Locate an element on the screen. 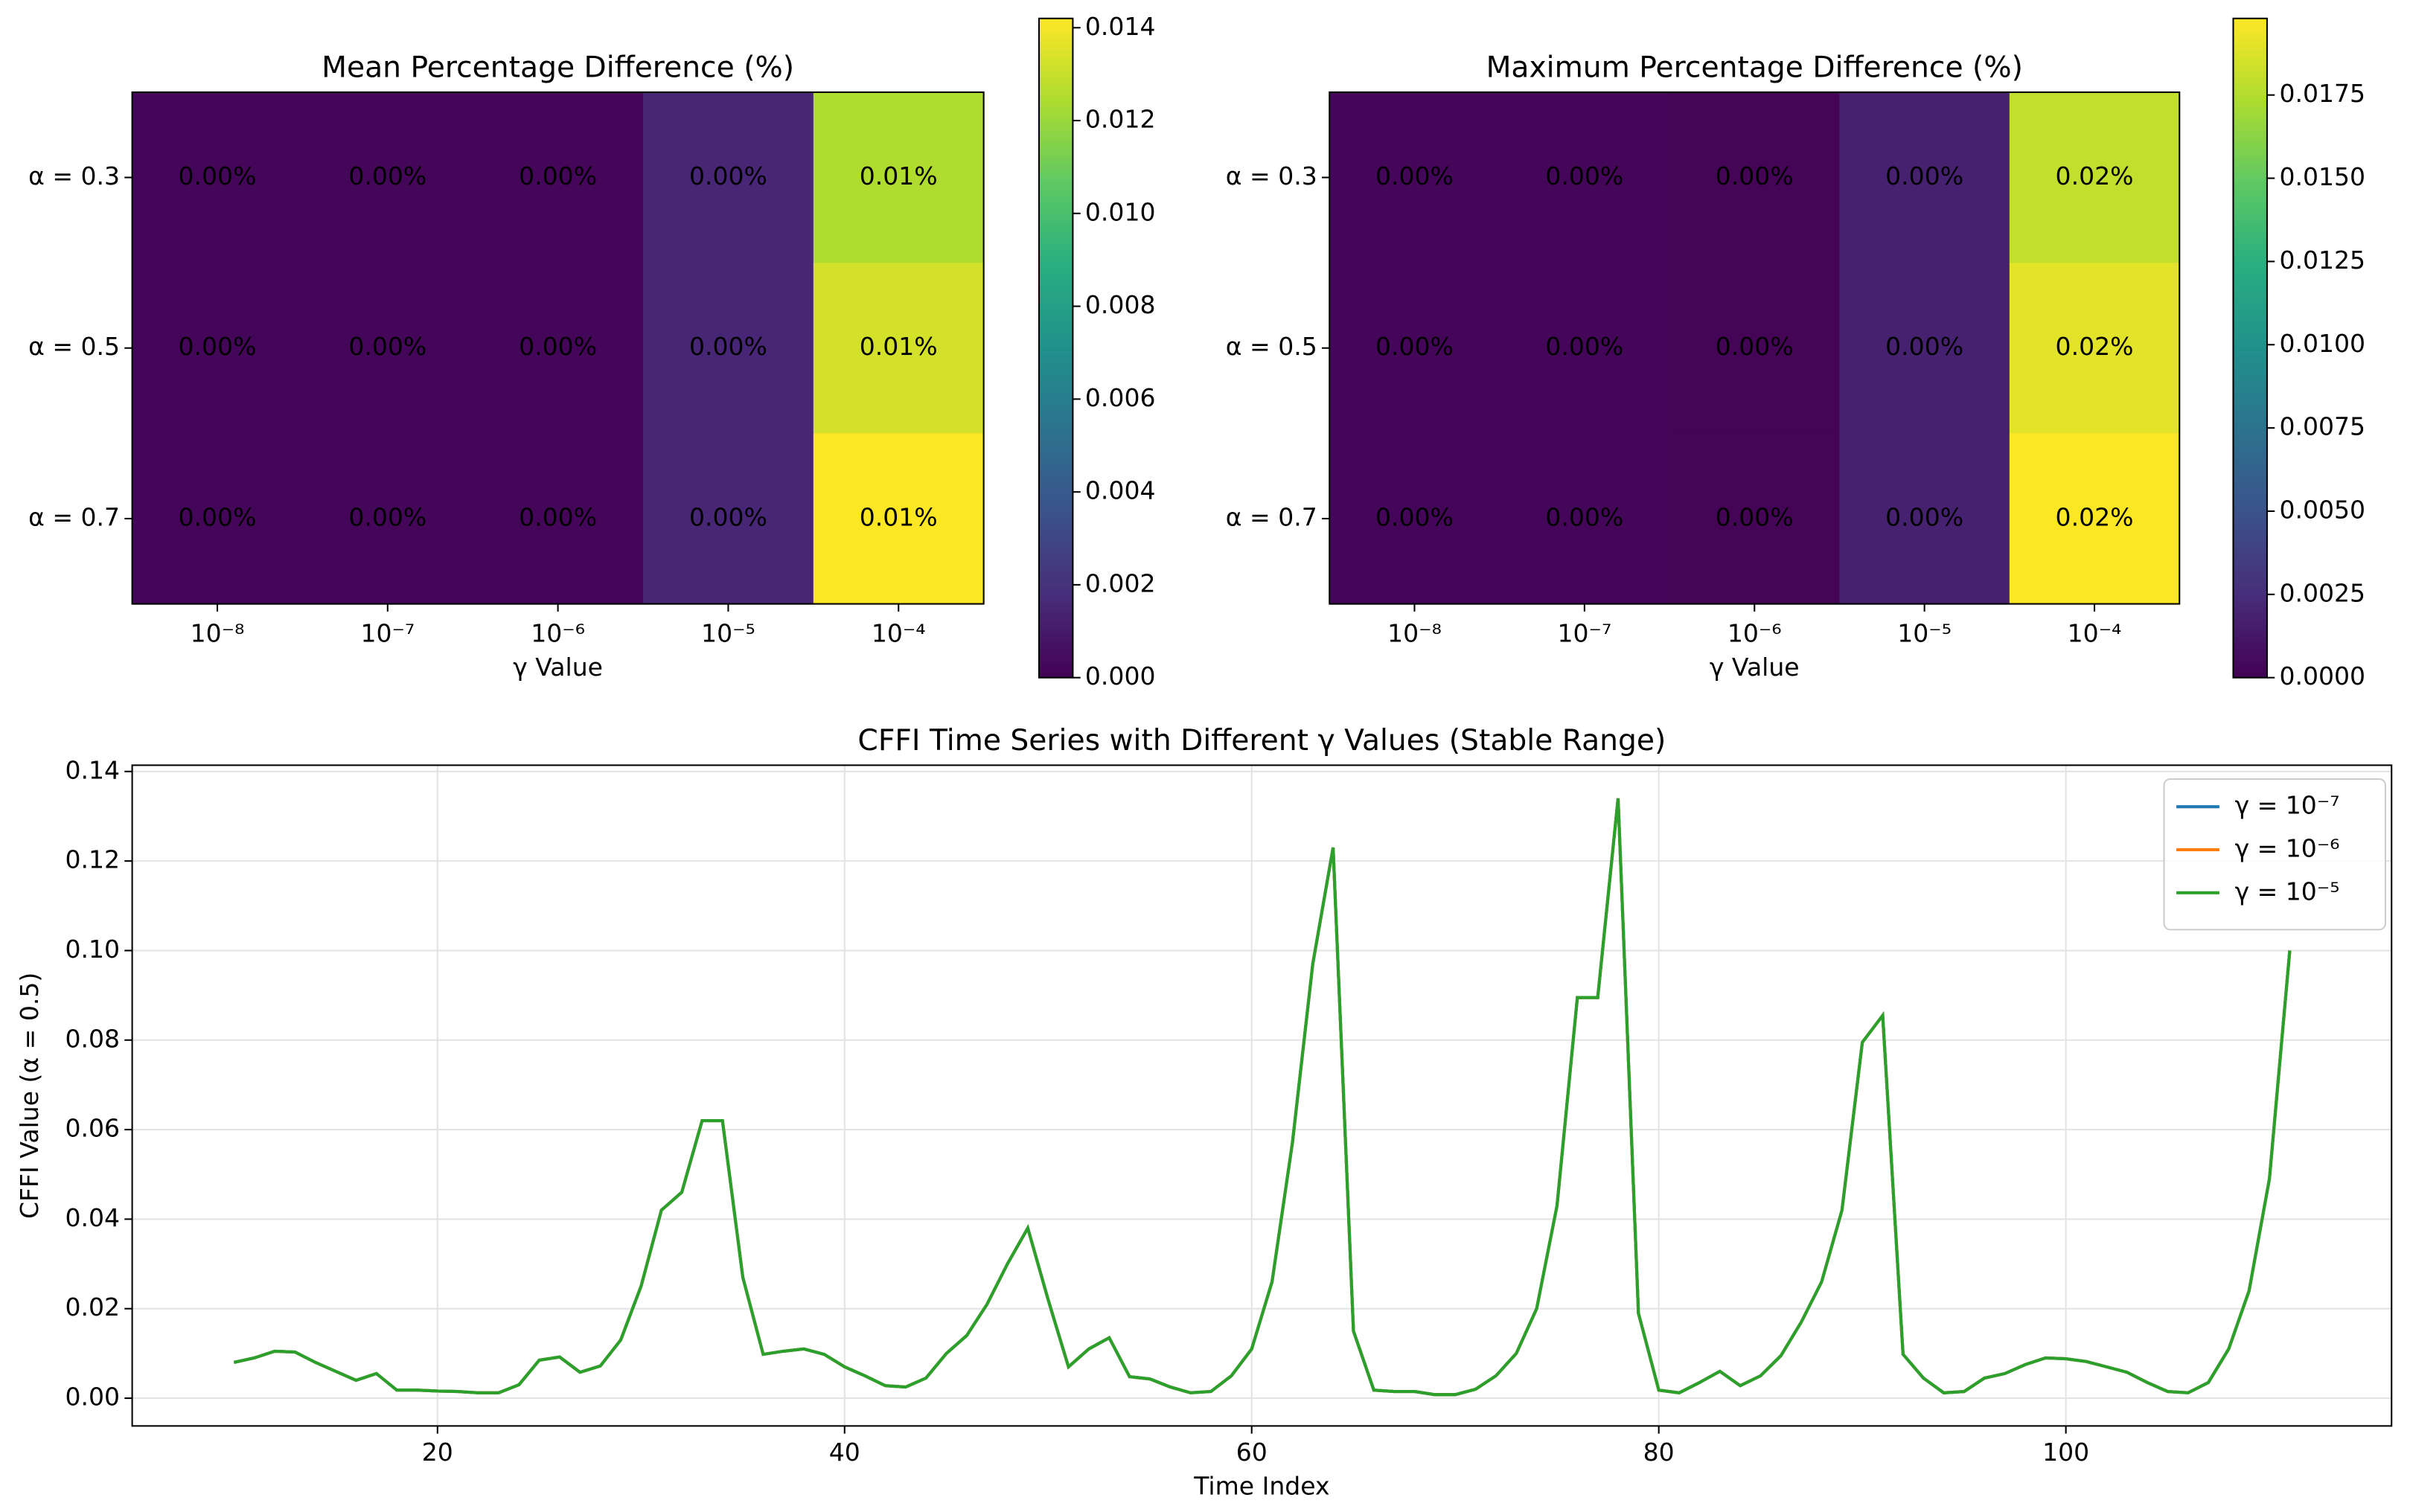 This screenshot has width=2410, height=1512. x-tick-label: 80 is located at coordinates (1659, 1453).